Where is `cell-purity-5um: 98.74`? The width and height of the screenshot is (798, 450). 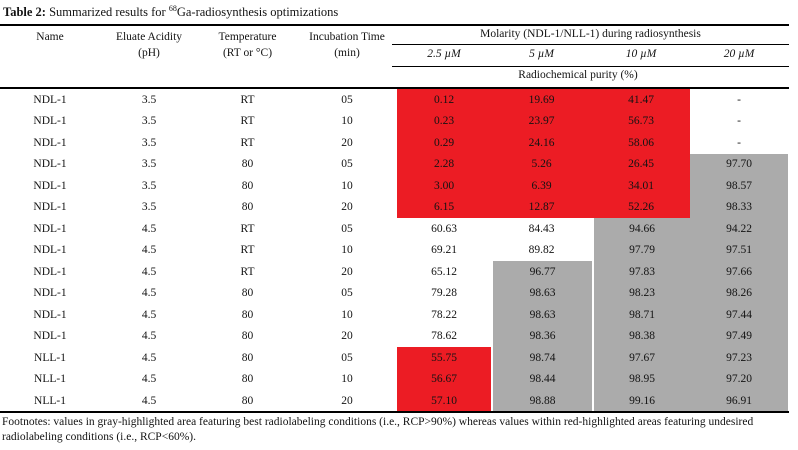
cell-purity-5um: 98.74 is located at coordinates (541, 358).